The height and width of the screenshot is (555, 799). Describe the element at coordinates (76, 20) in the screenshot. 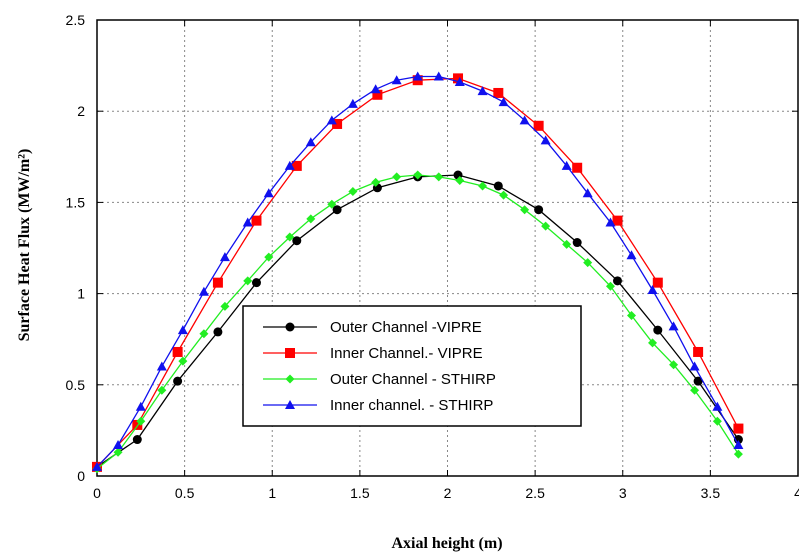

I see `y-tick-label: 2.5` at that location.